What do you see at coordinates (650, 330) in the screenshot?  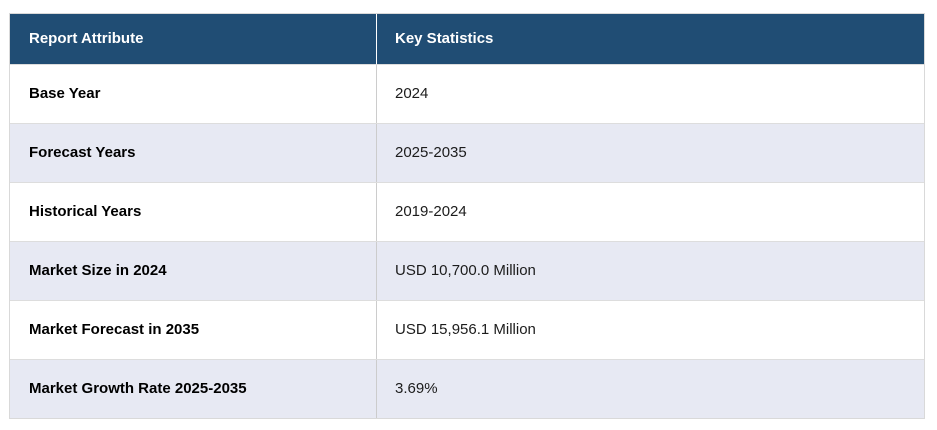 I see `value-cell: USD 15,956.1 Million` at bounding box center [650, 330].